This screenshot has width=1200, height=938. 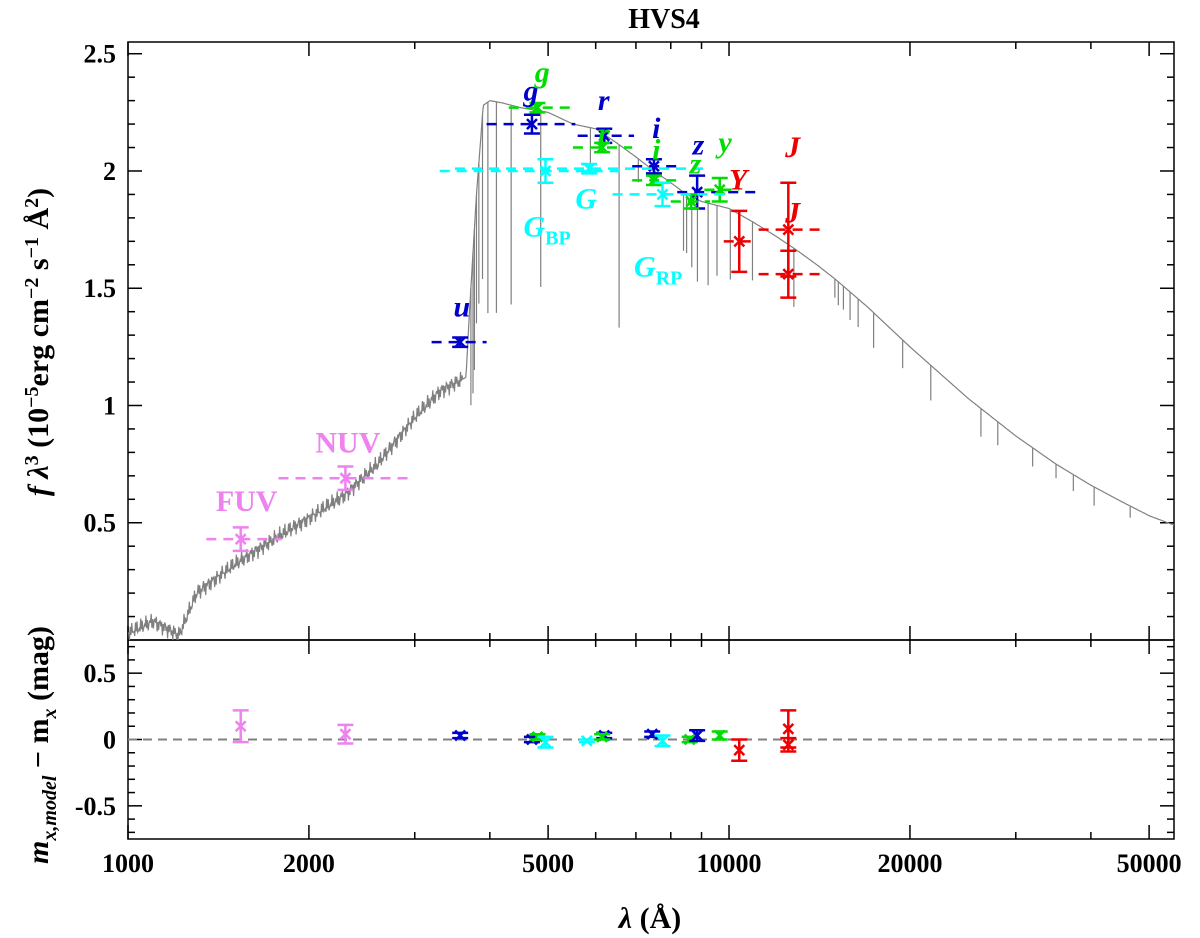 I want to click on band-label-y: Y, so click(x=739, y=180).